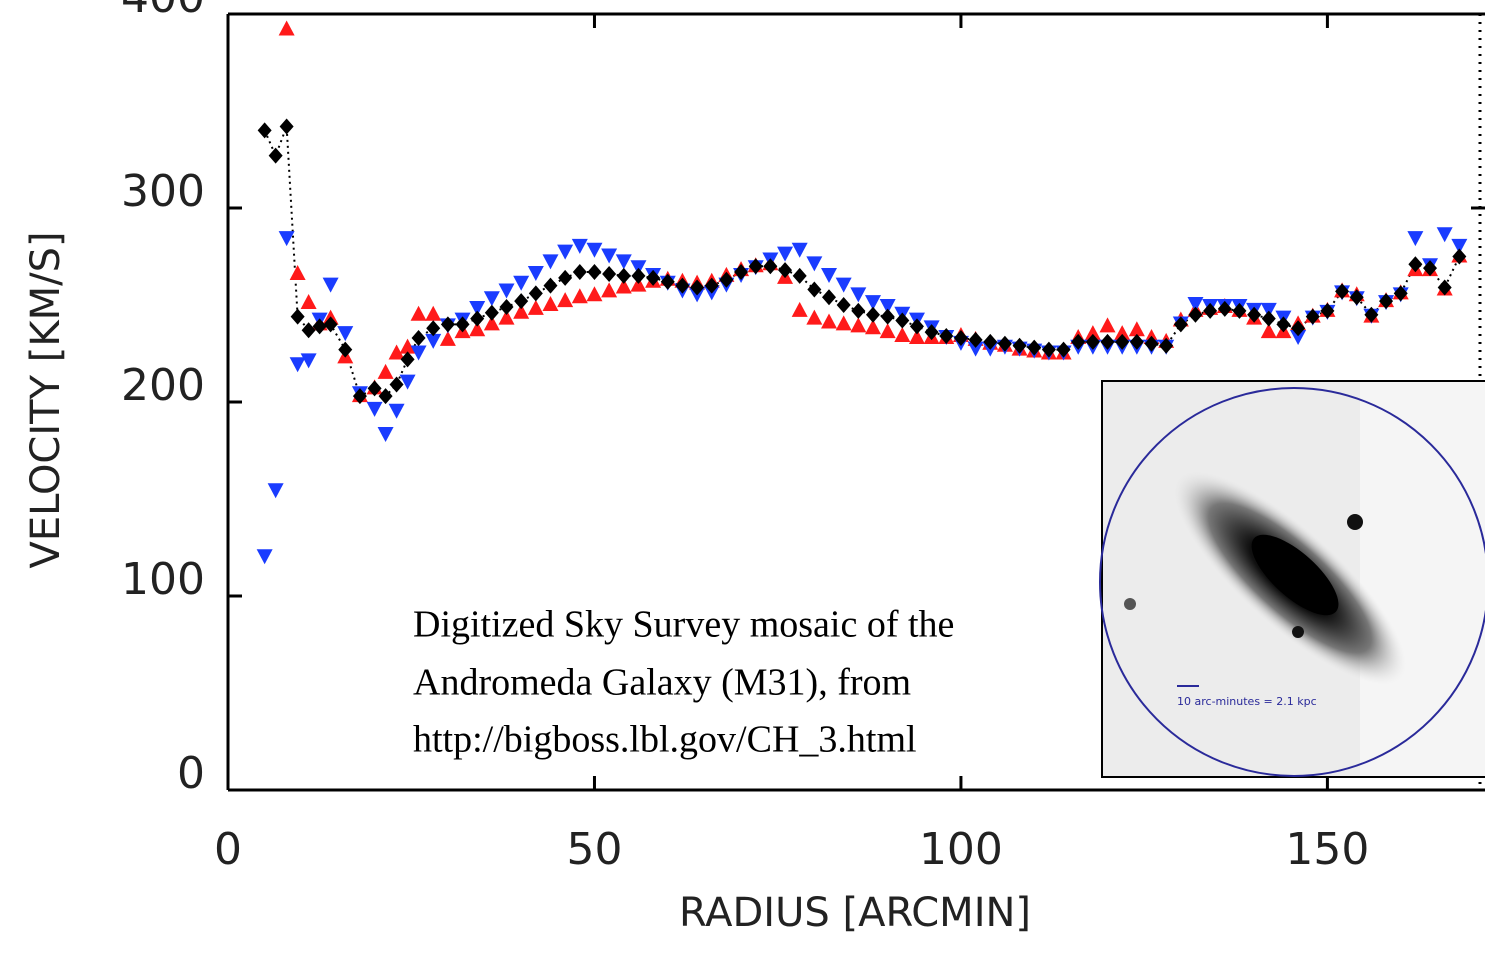 The height and width of the screenshot is (955, 1485). Describe the element at coordinates (1327, 849) in the screenshot. I see `x-tick-label: 150` at that location.